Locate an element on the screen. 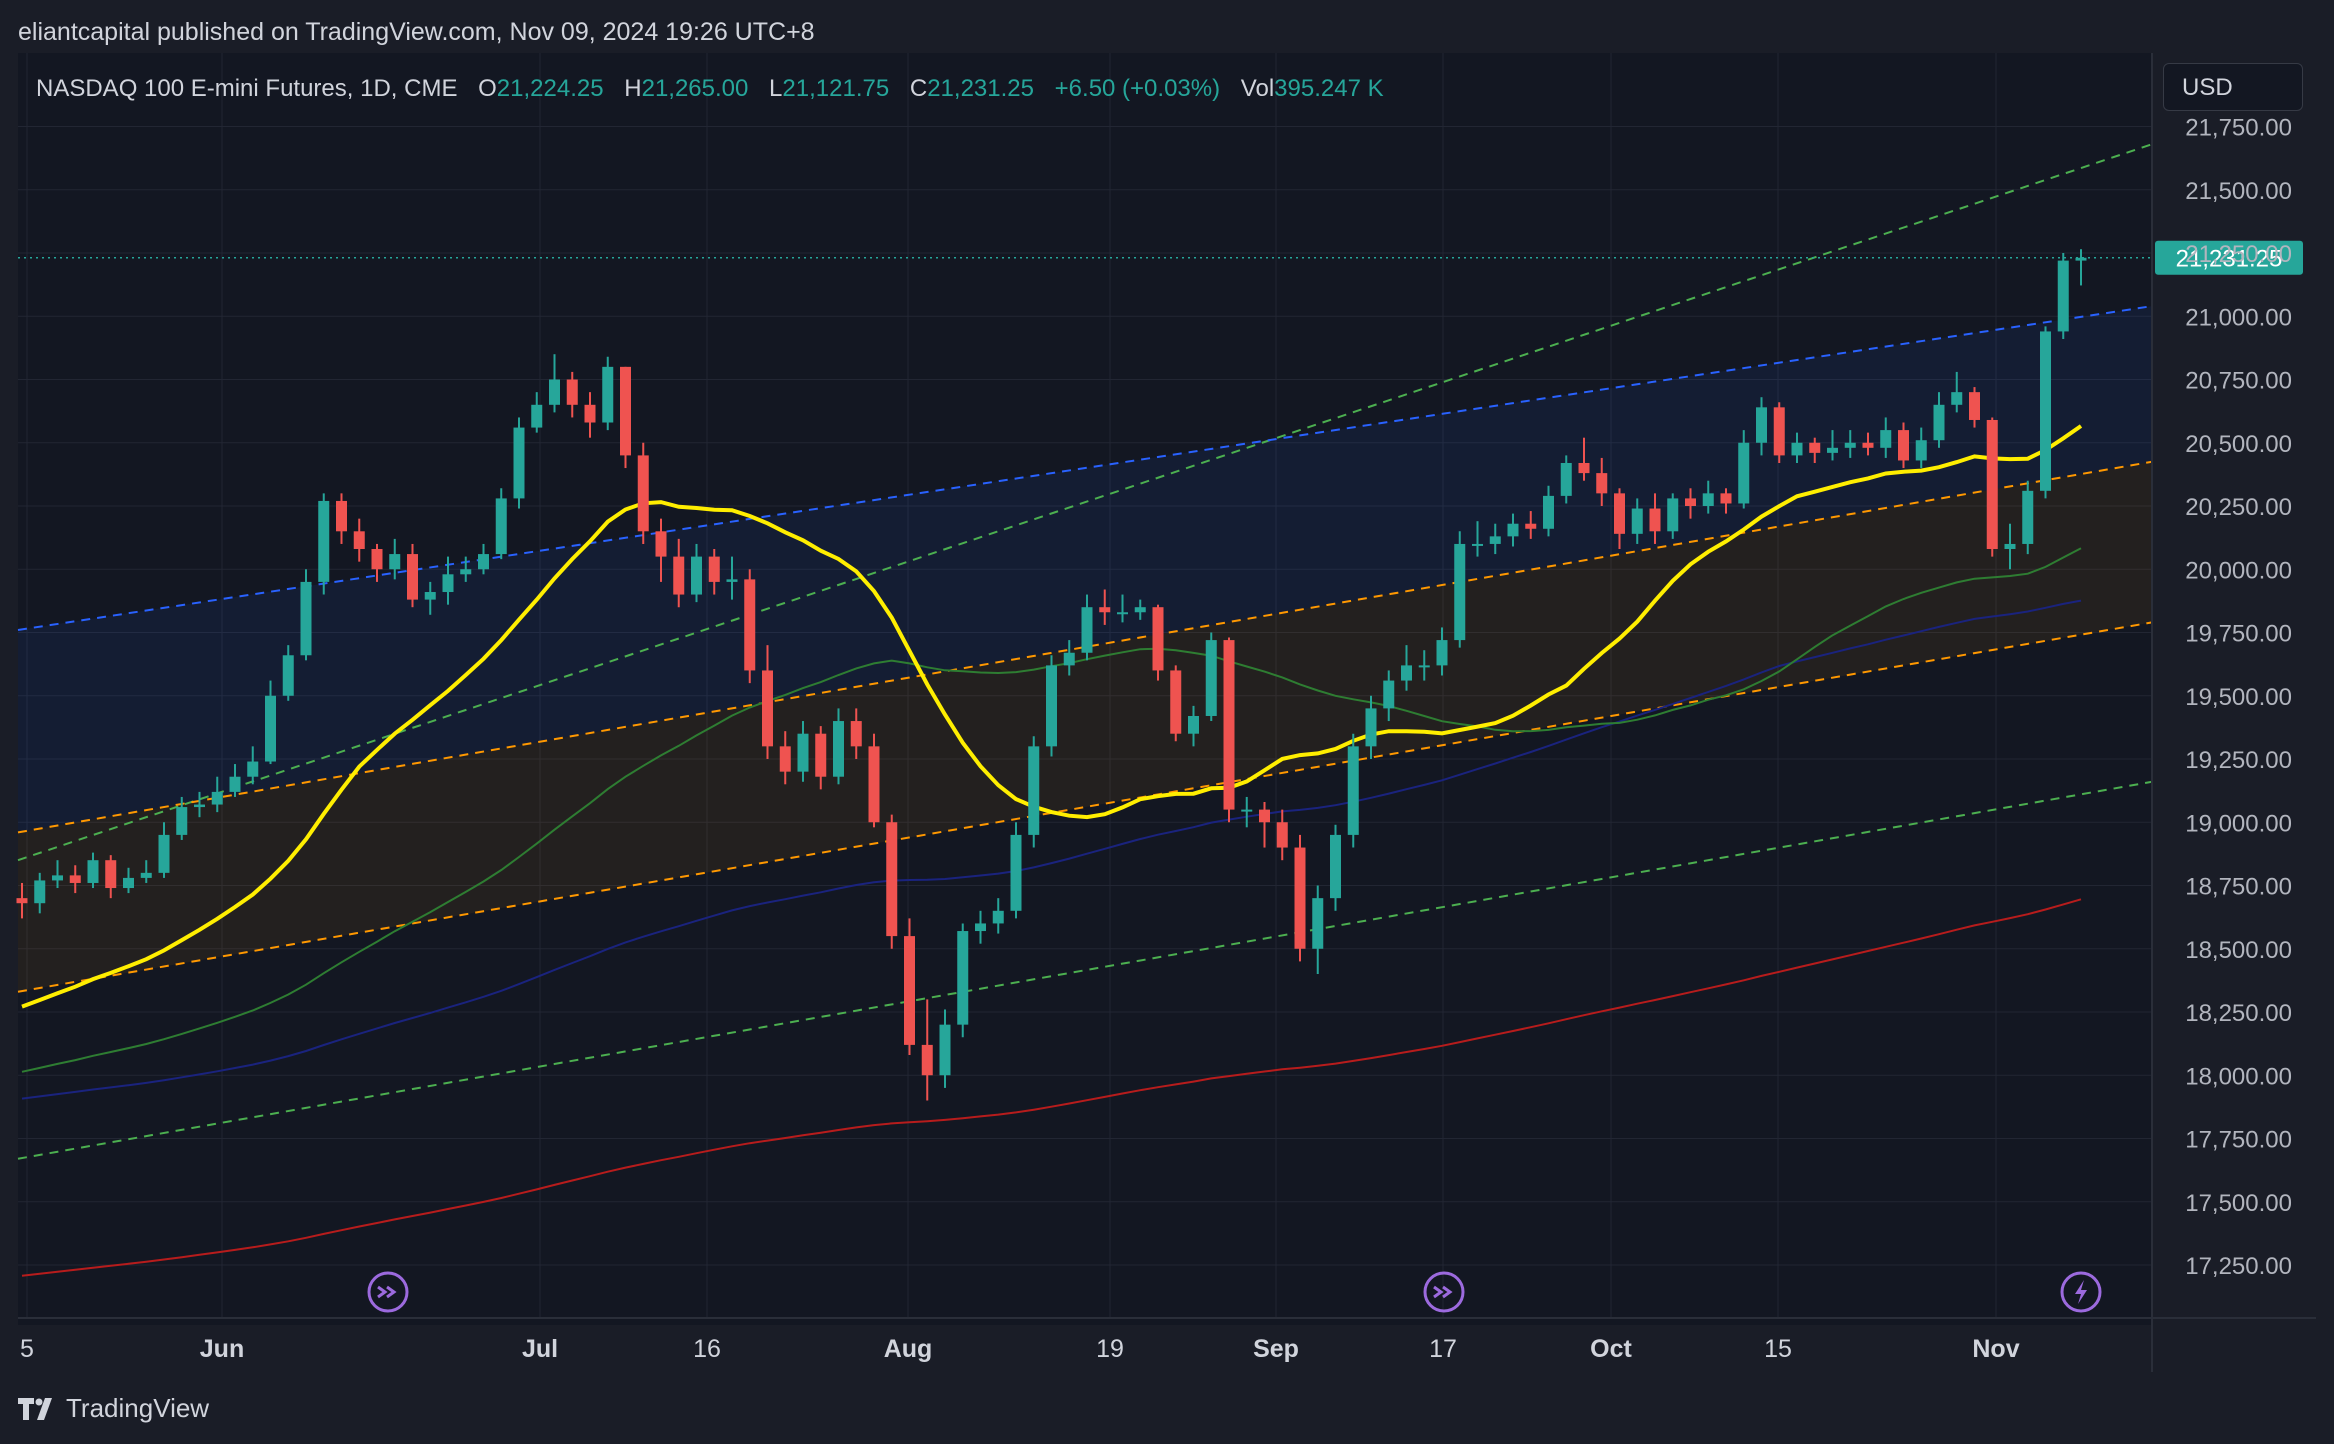 The width and height of the screenshot is (2334, 1444). time-tick-label: 5 is located at coordinates (27, 1349).